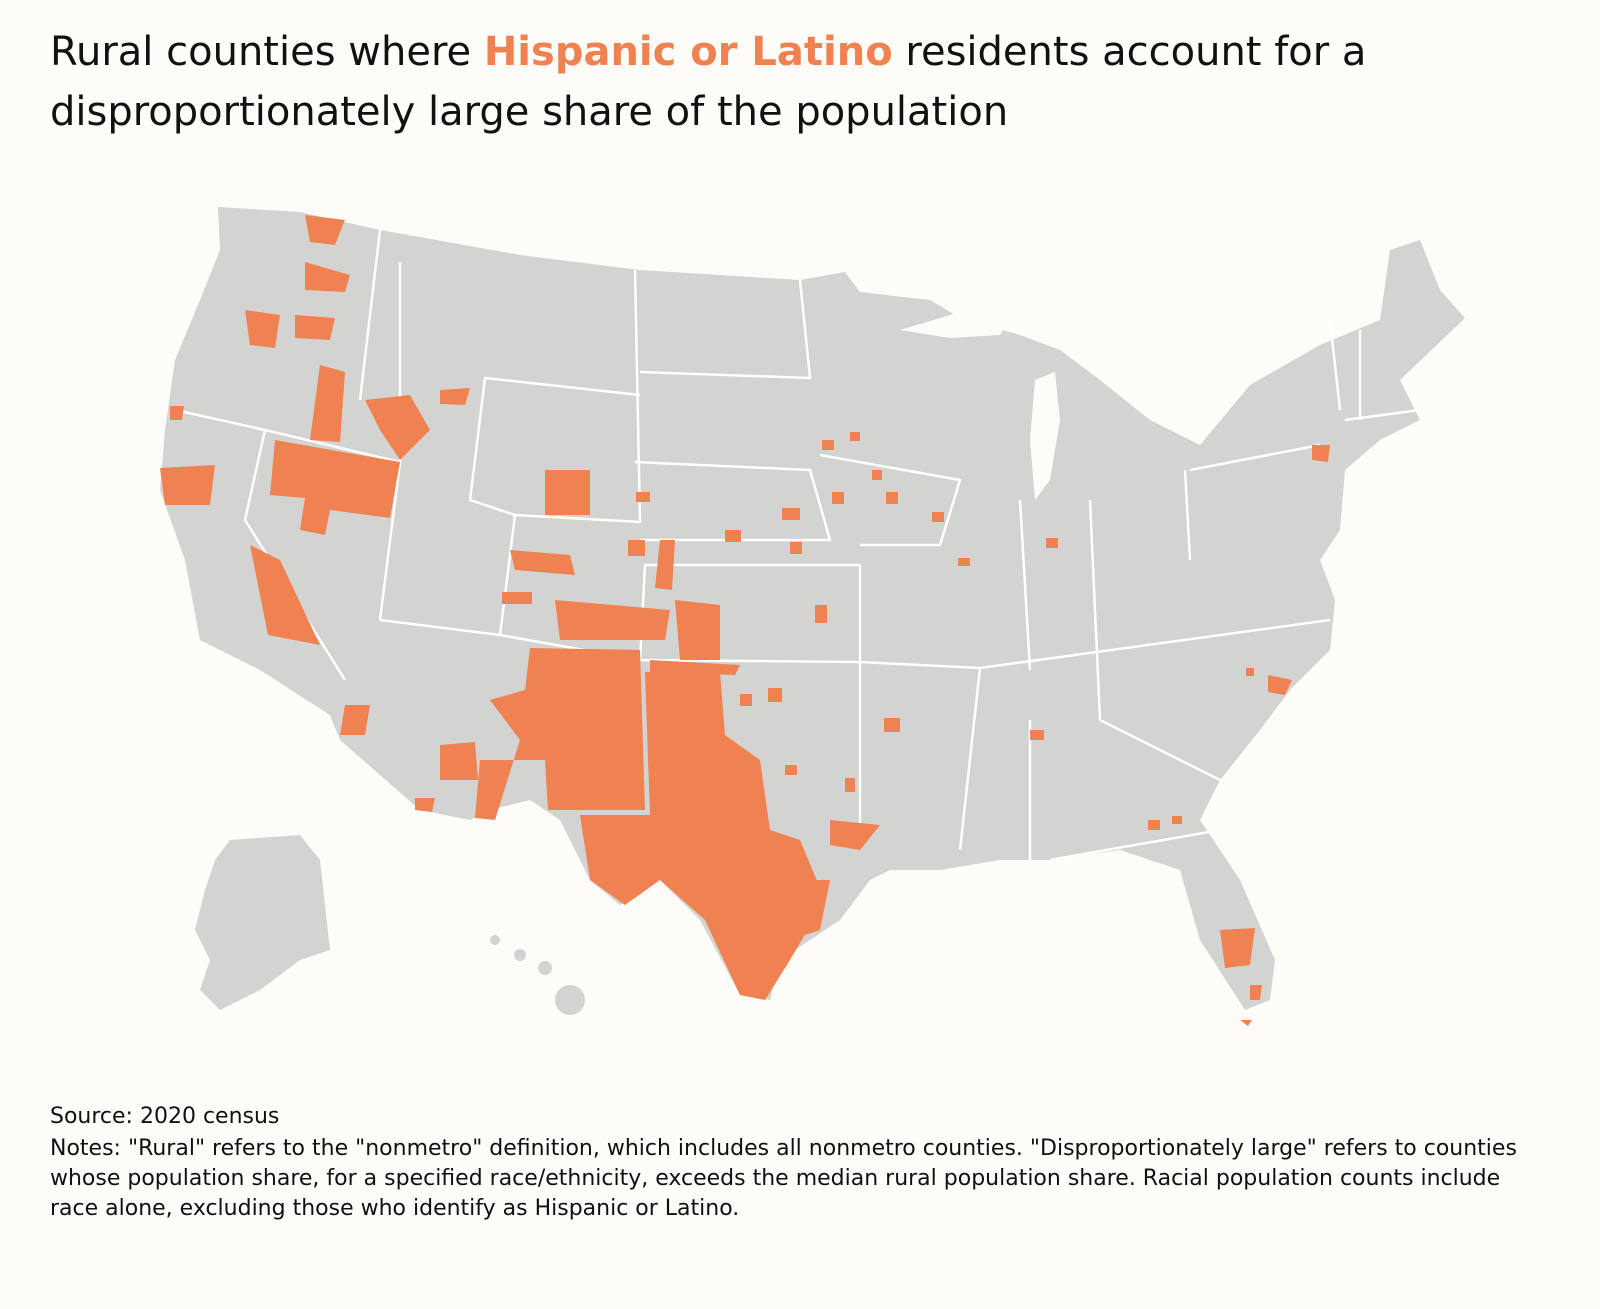  Describe the element at coordinates (1045, 436) in the screenshot. I see `lake-michigan` at that location.